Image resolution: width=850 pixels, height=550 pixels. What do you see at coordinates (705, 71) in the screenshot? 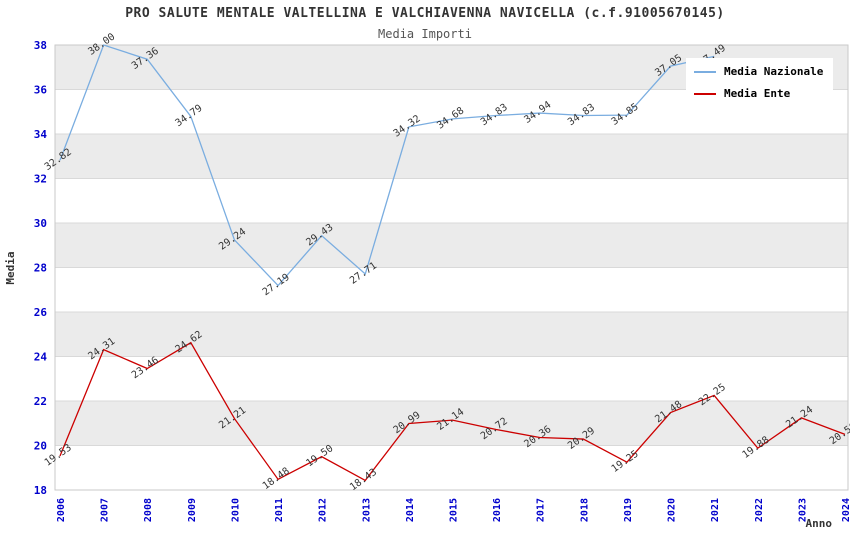
I see `line-marker-blue-icon` at bounding box center [705, 71].